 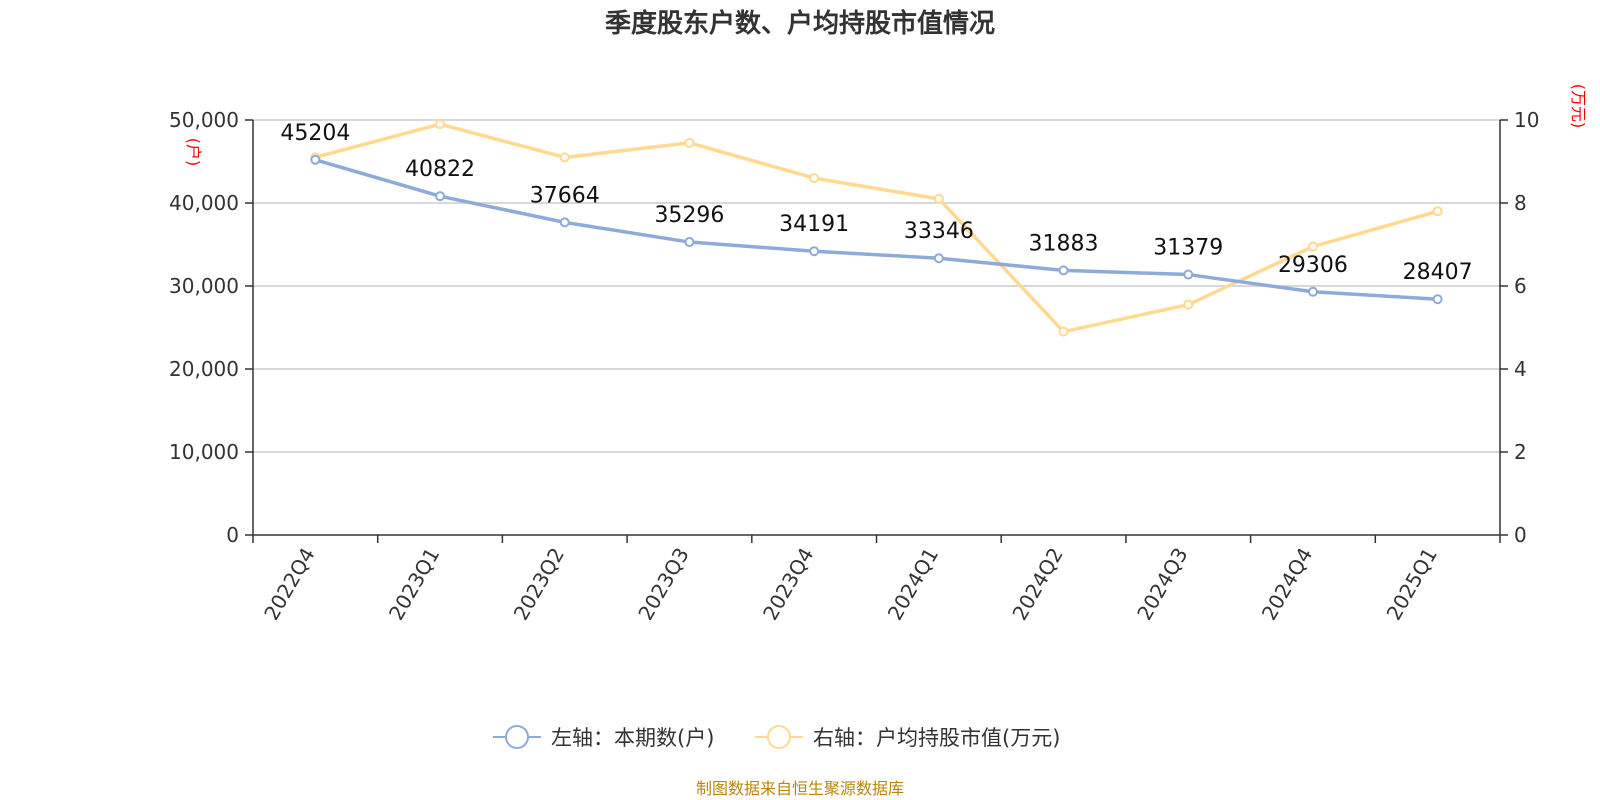 I want to click on data-label: 33346, so click(x=939, y=231).